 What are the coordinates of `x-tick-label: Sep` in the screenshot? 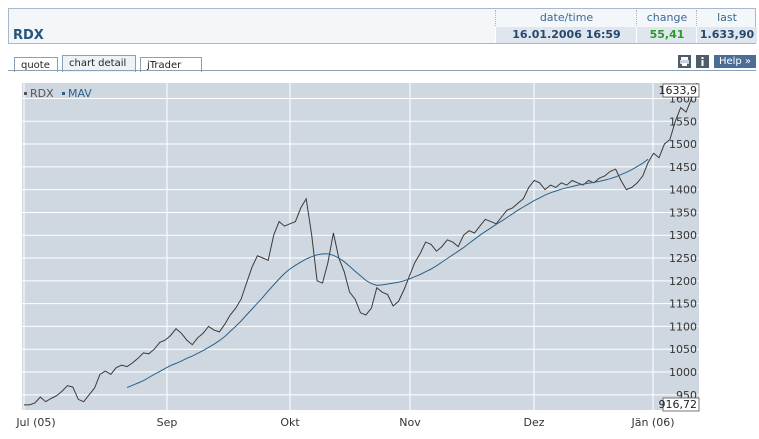 It's located at (167, 422).